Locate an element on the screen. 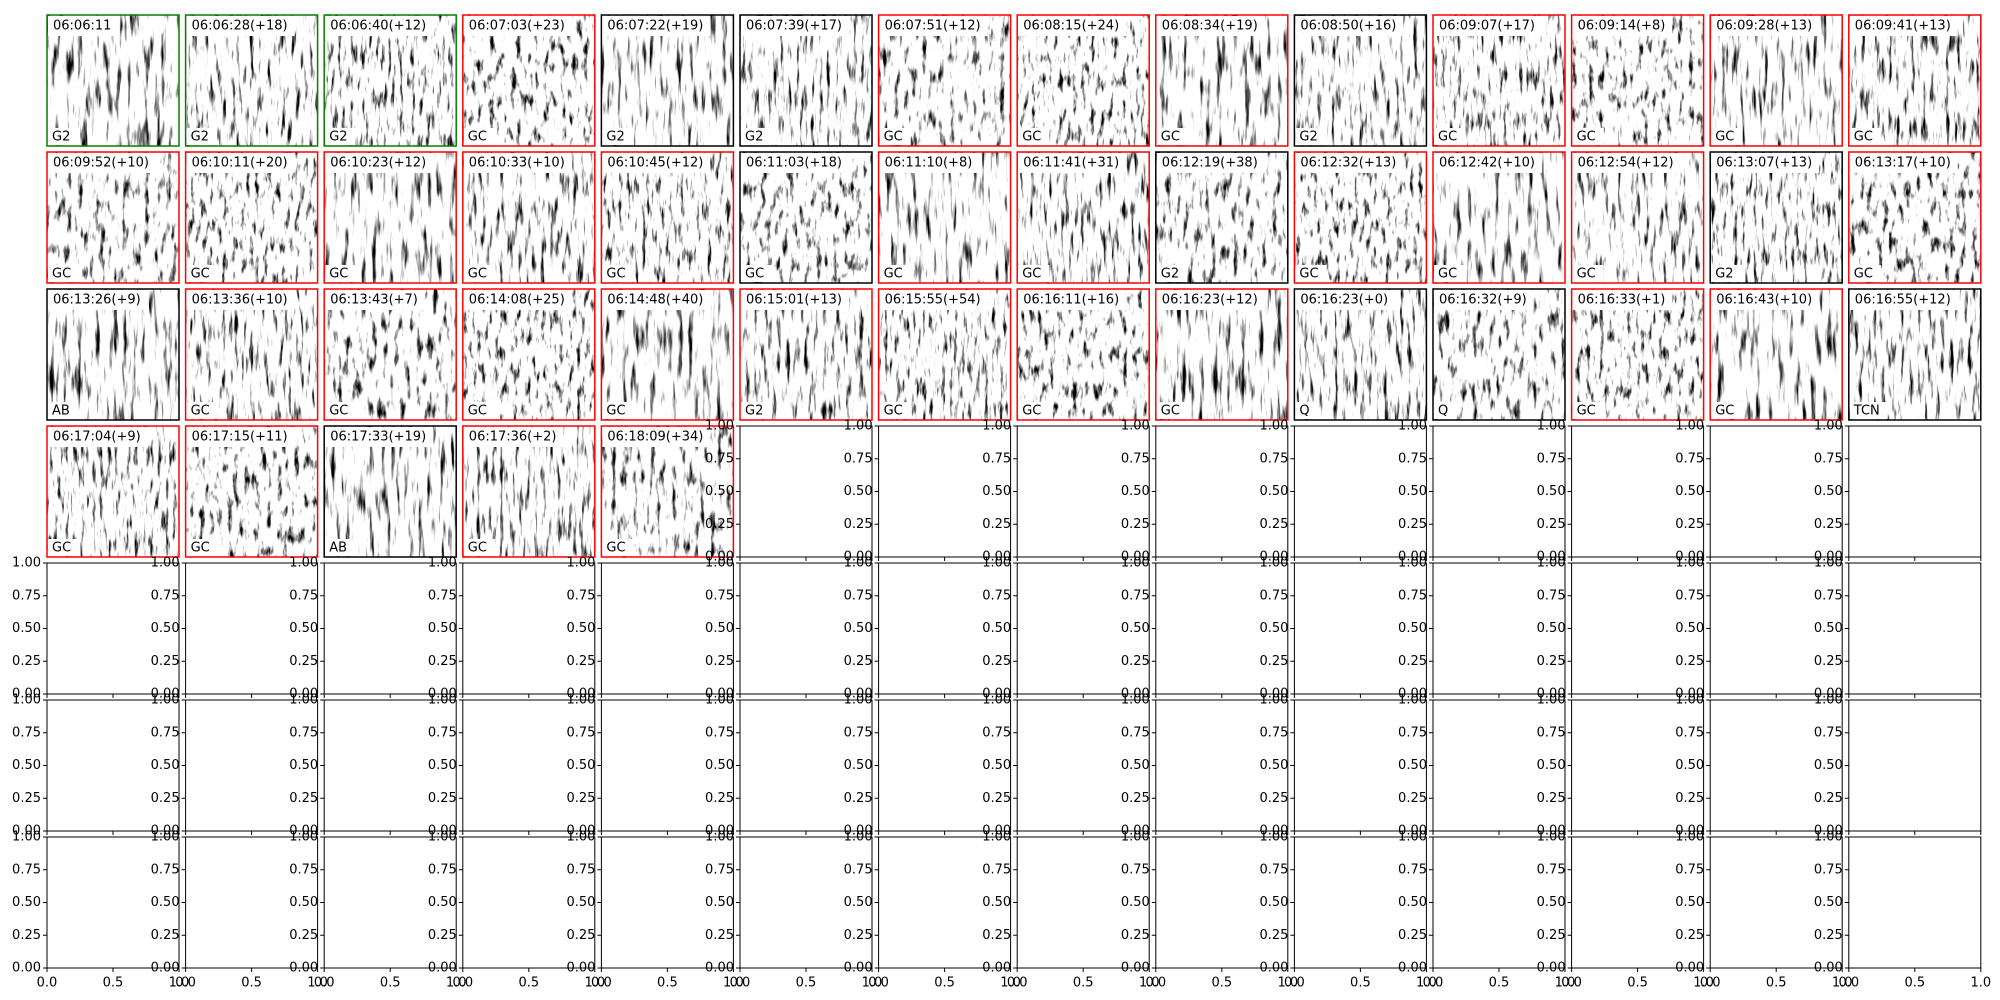 The image size is (2000, 1000). time-label: 06:15:01(+13) is located at coordinates (794, 300).